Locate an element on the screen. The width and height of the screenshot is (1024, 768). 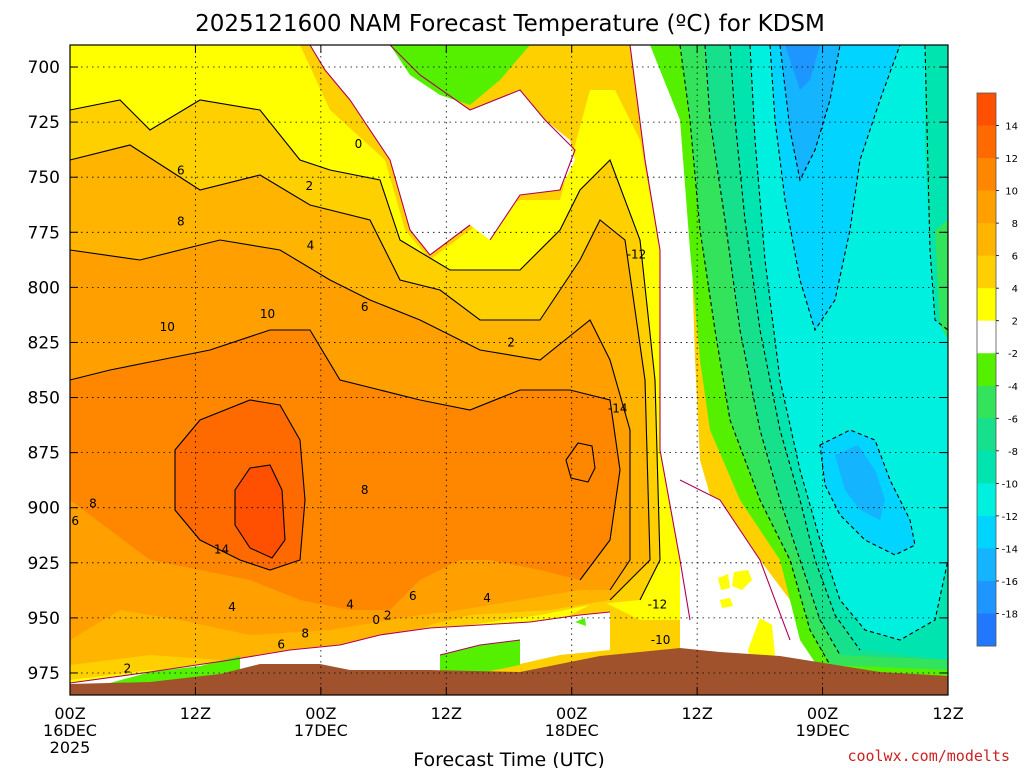
colorbar: 14 12 10 8 6 4 2 -2 -4 -6 -8 -10 -12 -14 -16 -18 is located at coordinates (997, 369).